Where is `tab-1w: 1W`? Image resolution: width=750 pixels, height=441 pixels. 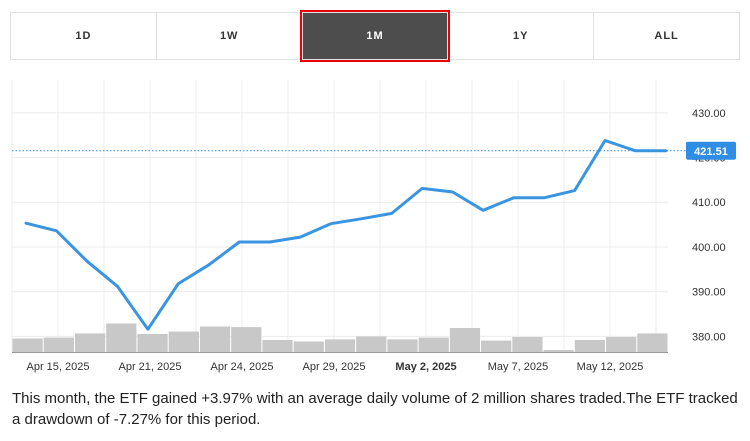 tab-1w: 1W is located at coordinates (230, 36).